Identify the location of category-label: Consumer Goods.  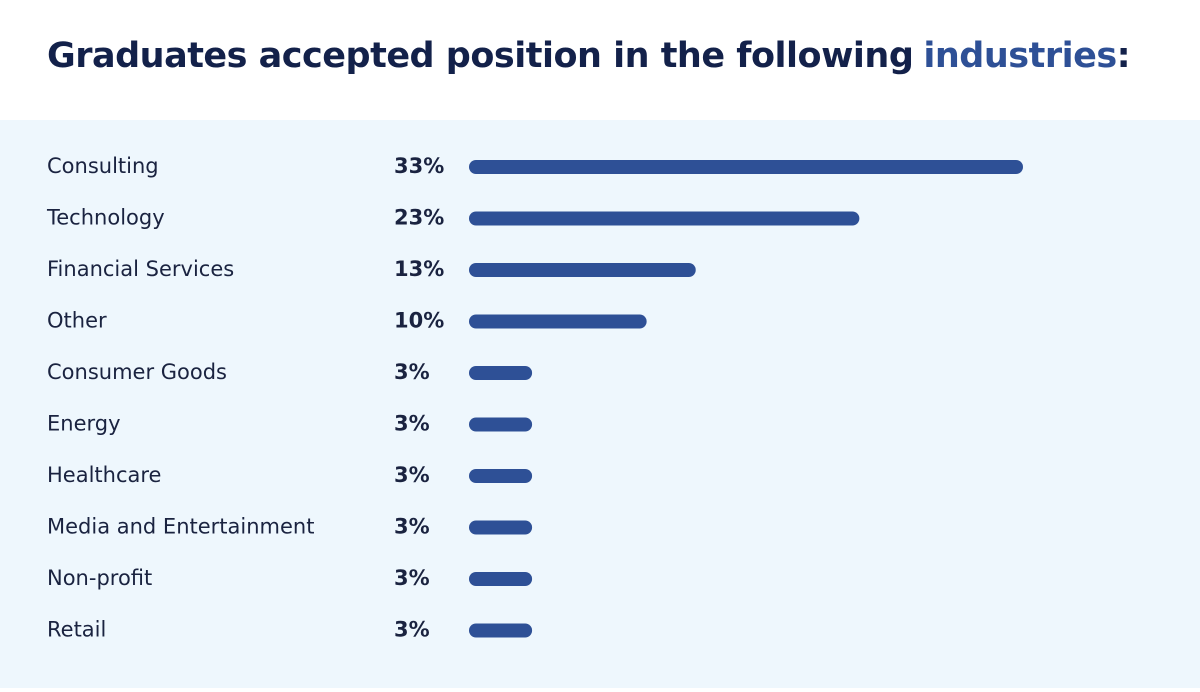
(137, 372).